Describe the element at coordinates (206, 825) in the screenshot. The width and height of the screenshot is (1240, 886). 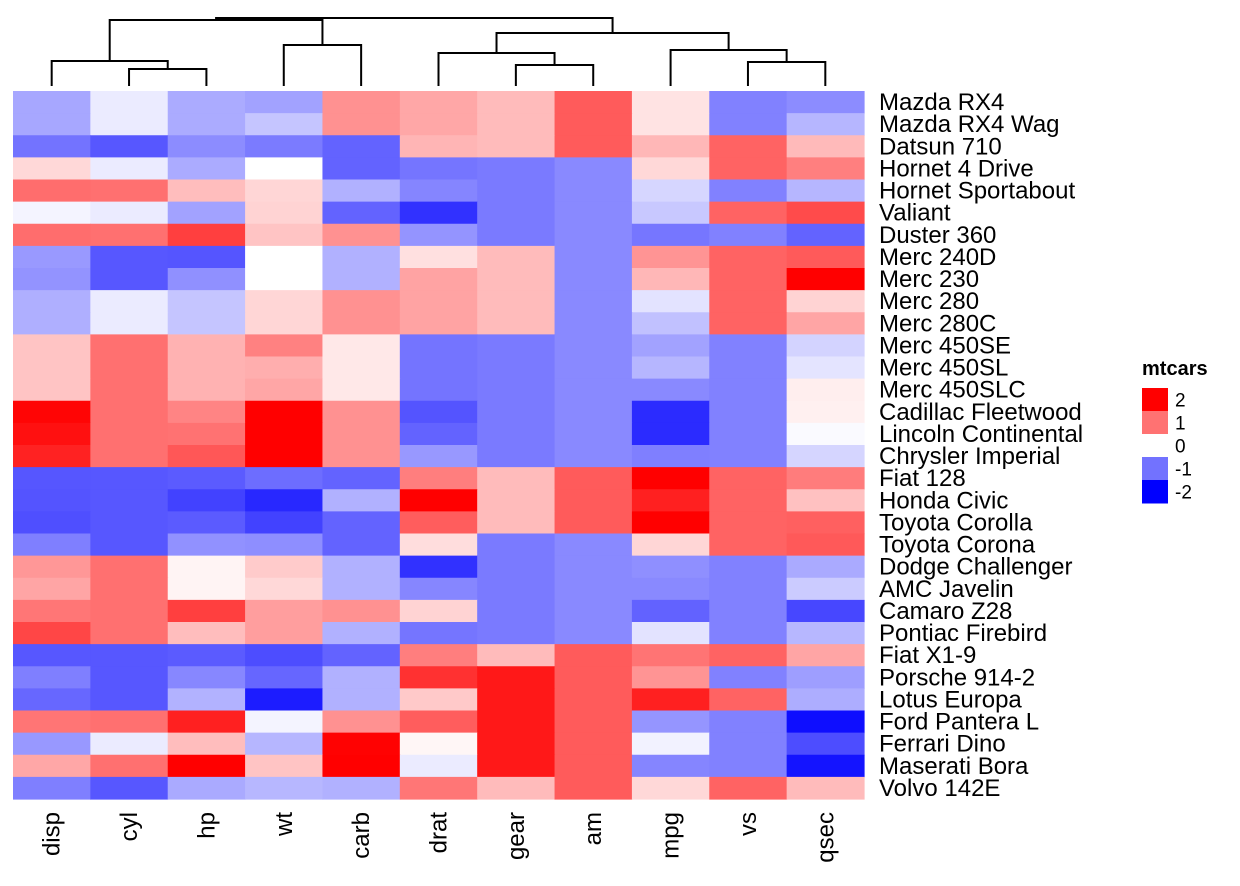
I see `column-label: hp` at that location.